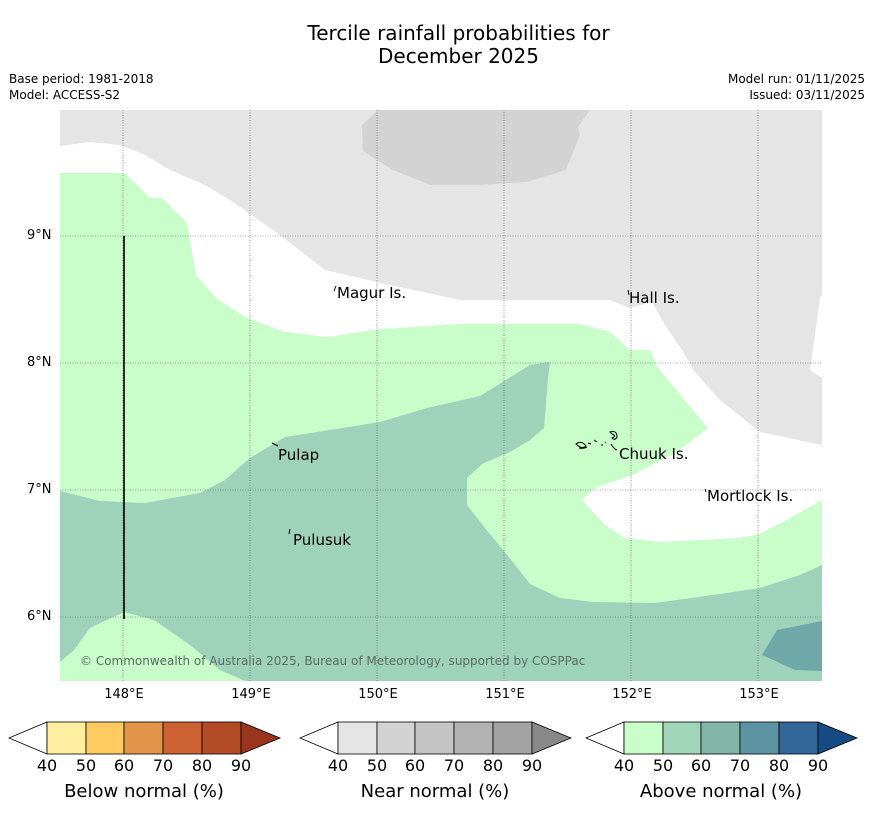  Describe the element at coordinates (39, 616) in the screenshot. I see `lat-label-6n: 6°N` at that location.